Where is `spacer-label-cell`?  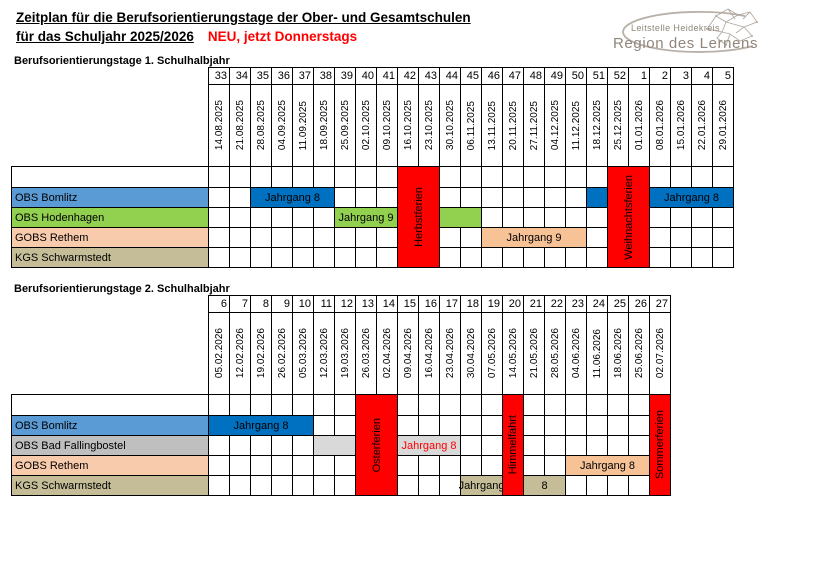
spacer-label-cell is located at coordinates (110, 405).